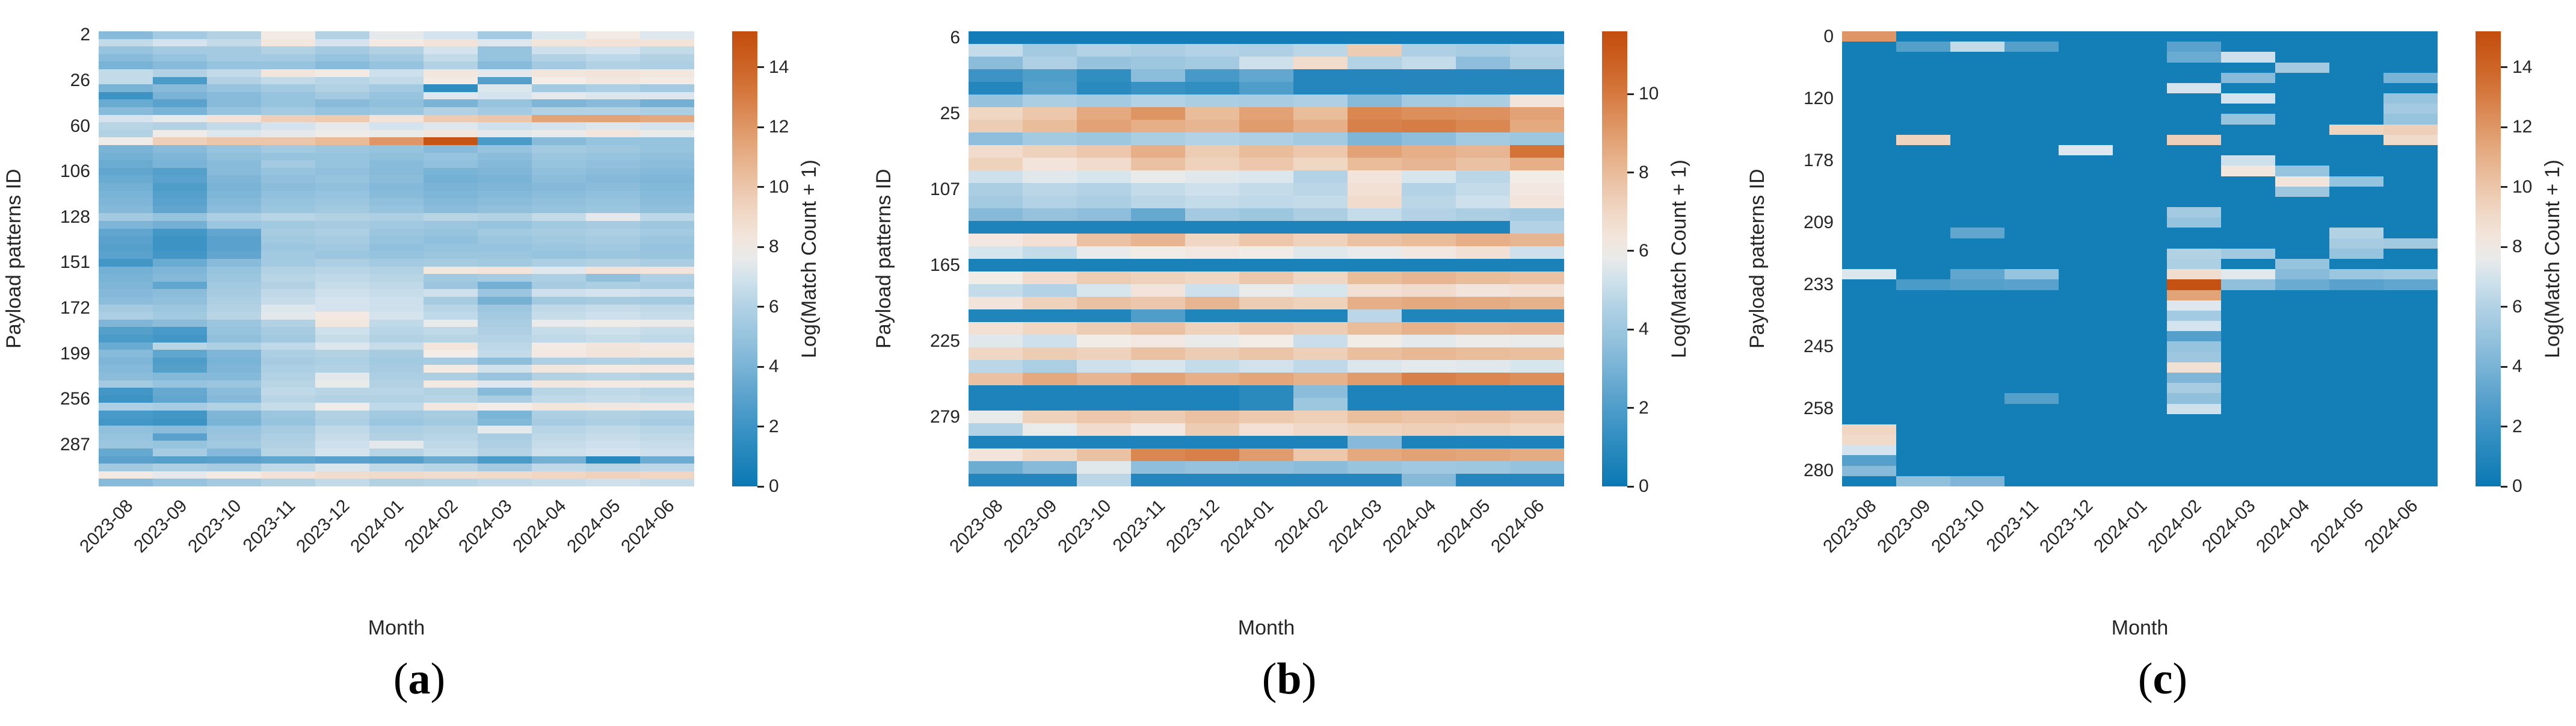 This screenshot has height=726, width=2576. Describe the element at coordinates (485, 526) in the screenshot. I see `x-tick-label: 2024-03` at that location.